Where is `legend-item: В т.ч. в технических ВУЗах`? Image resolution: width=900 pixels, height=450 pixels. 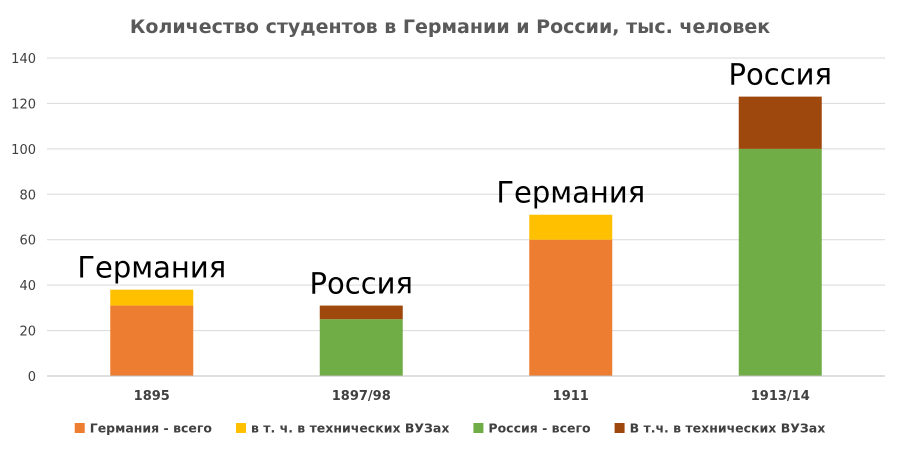
legend-item: В т.ч. в технических ВУЗах is located at coordinates (720, 428).